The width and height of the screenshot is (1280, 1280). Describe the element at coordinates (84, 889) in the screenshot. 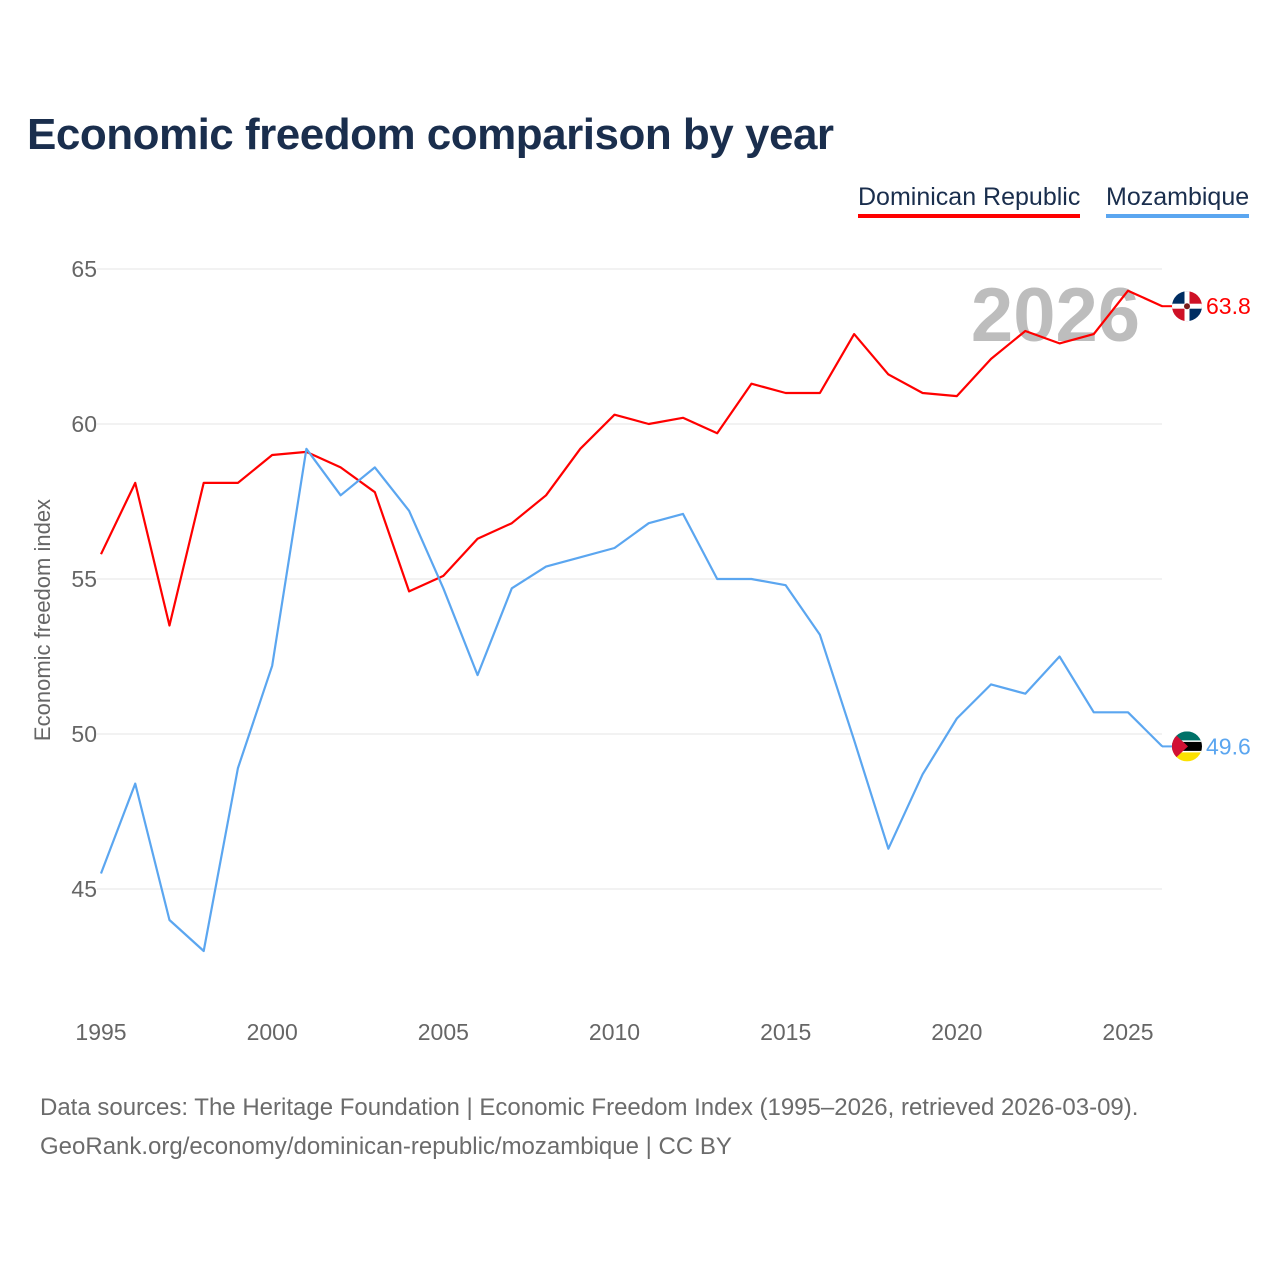

I see `y-tick-label: 45` at that location.